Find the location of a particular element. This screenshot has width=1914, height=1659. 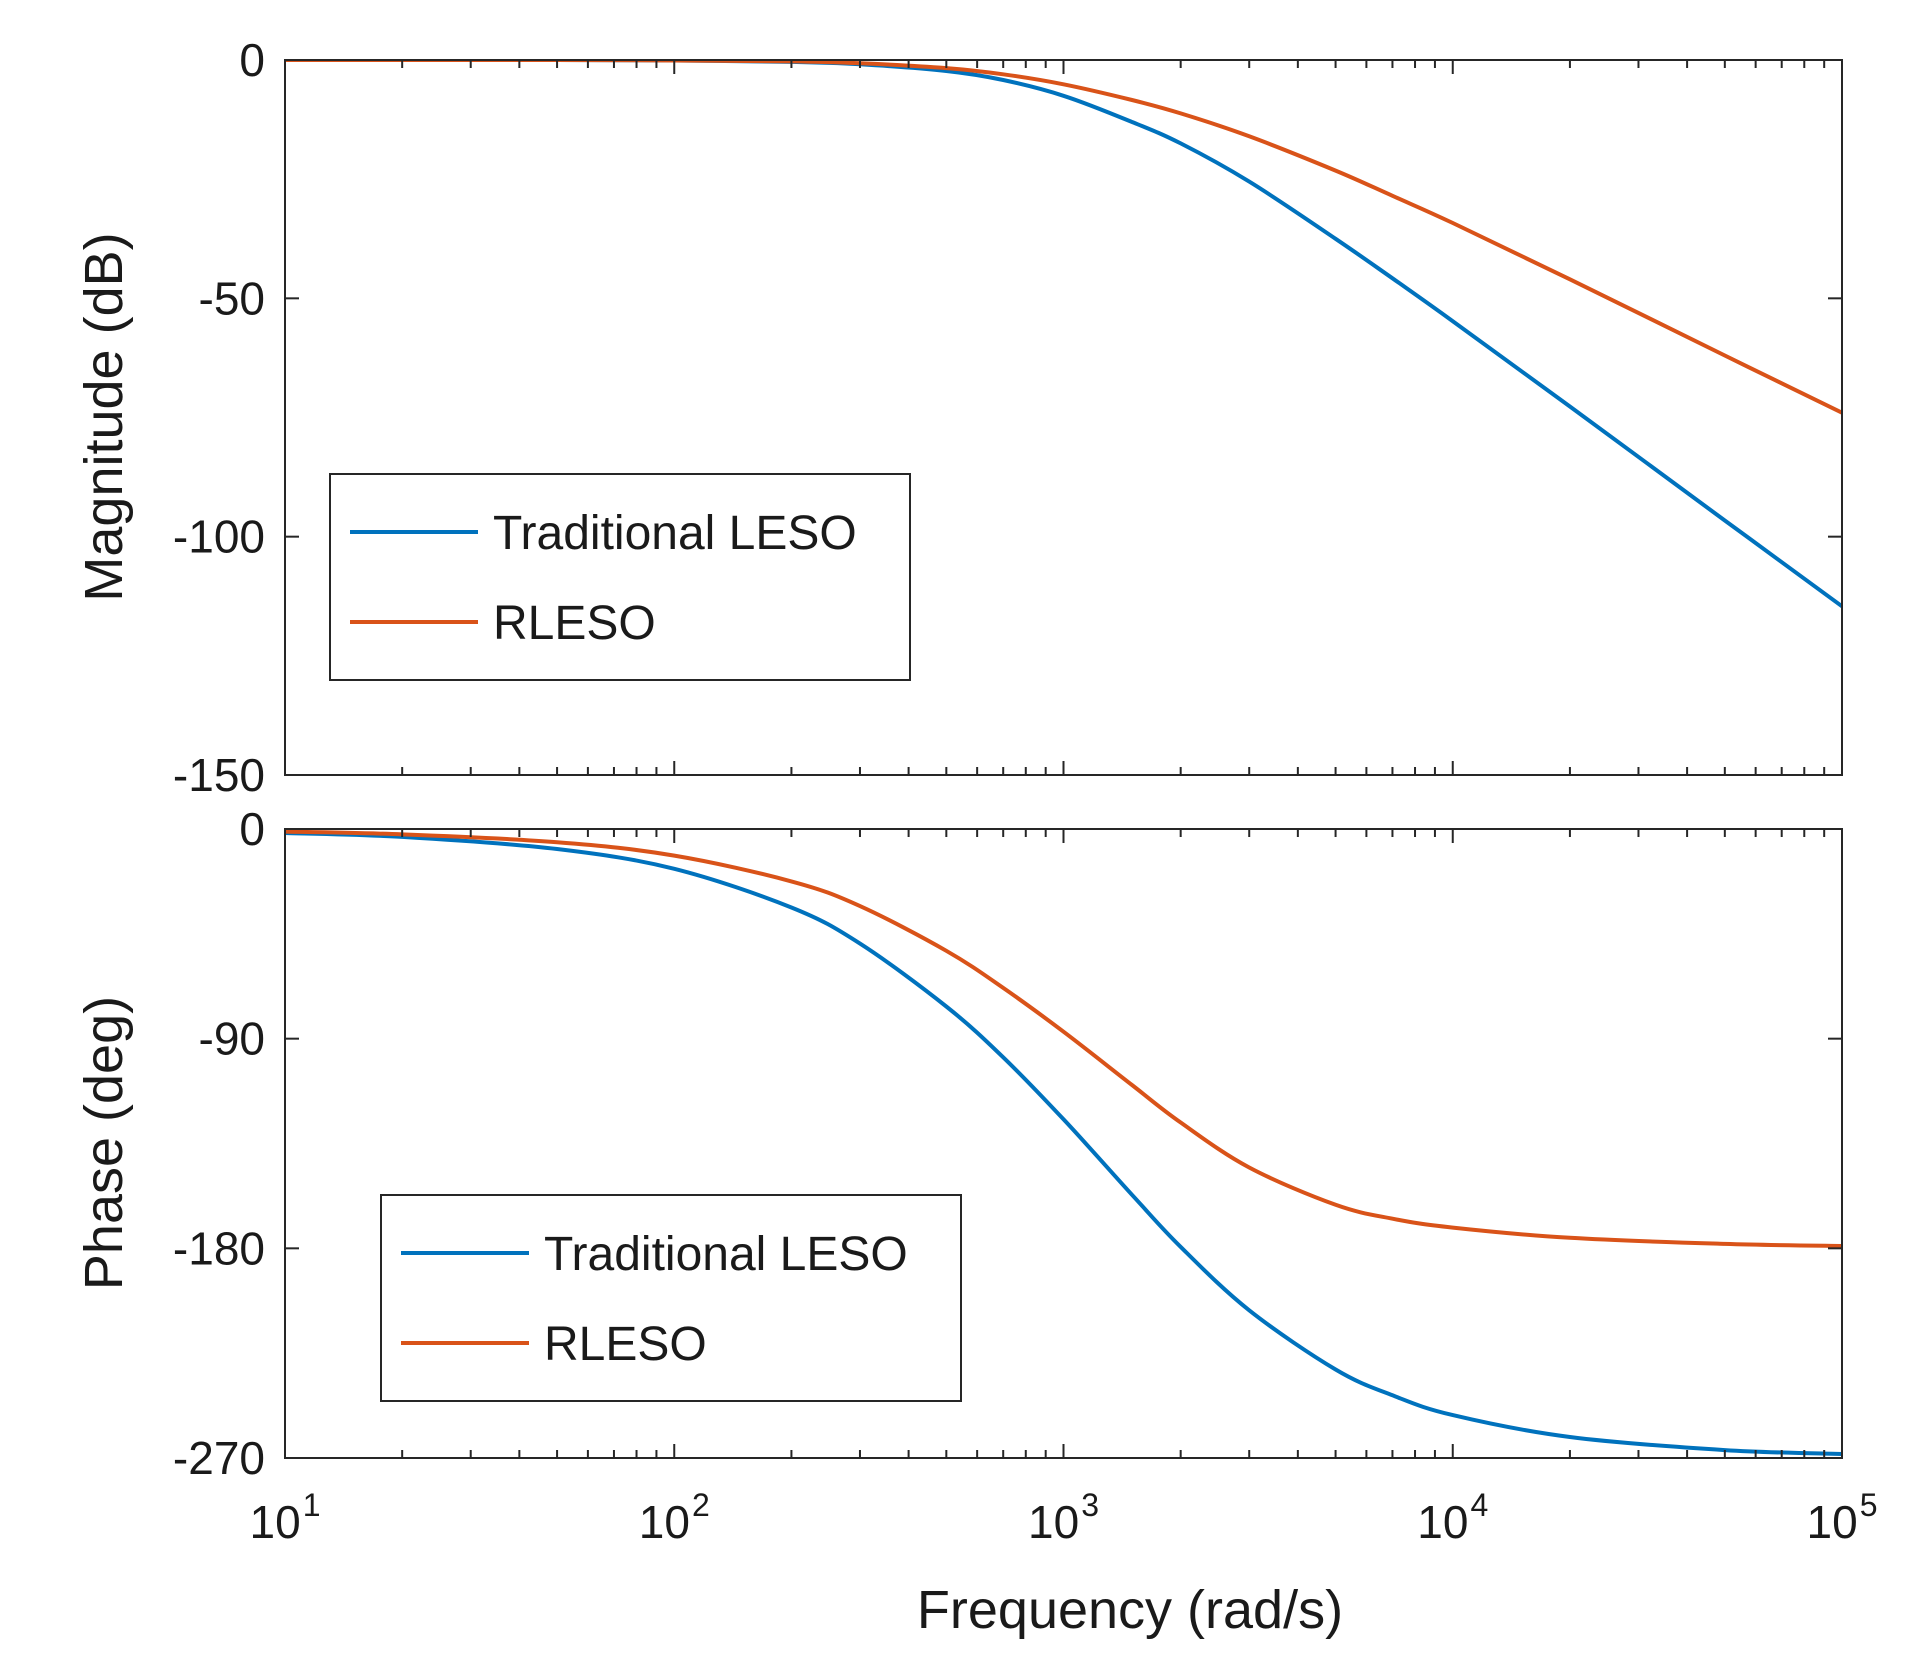

phase-y-tick-label: -90 is located at coordinates (232, 1039).